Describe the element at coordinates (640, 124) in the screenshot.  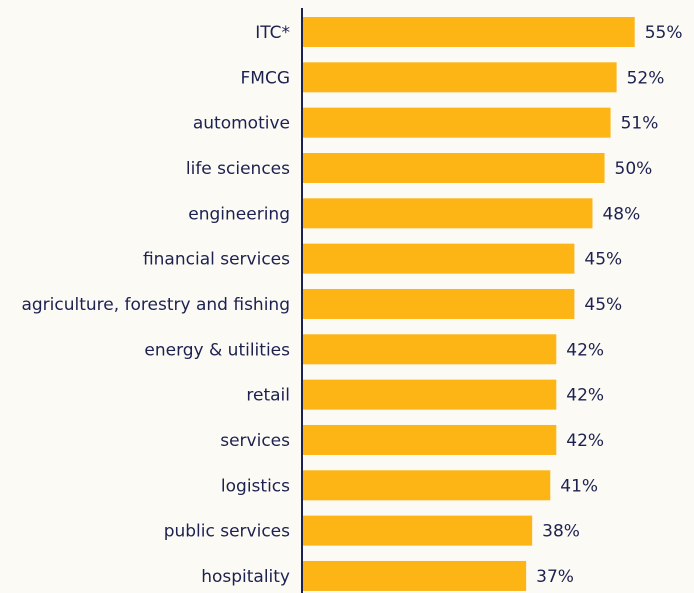
I see `data-label: 51%` at that location.